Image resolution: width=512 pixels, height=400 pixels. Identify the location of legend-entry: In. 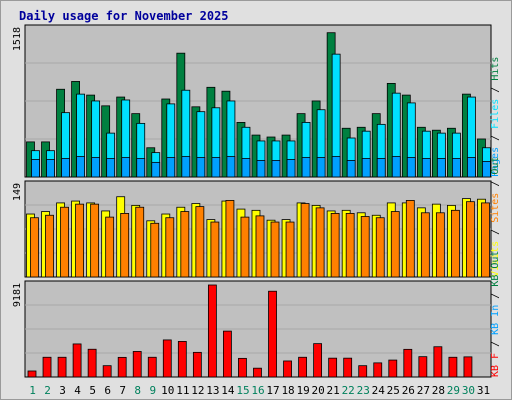
(495, 314).